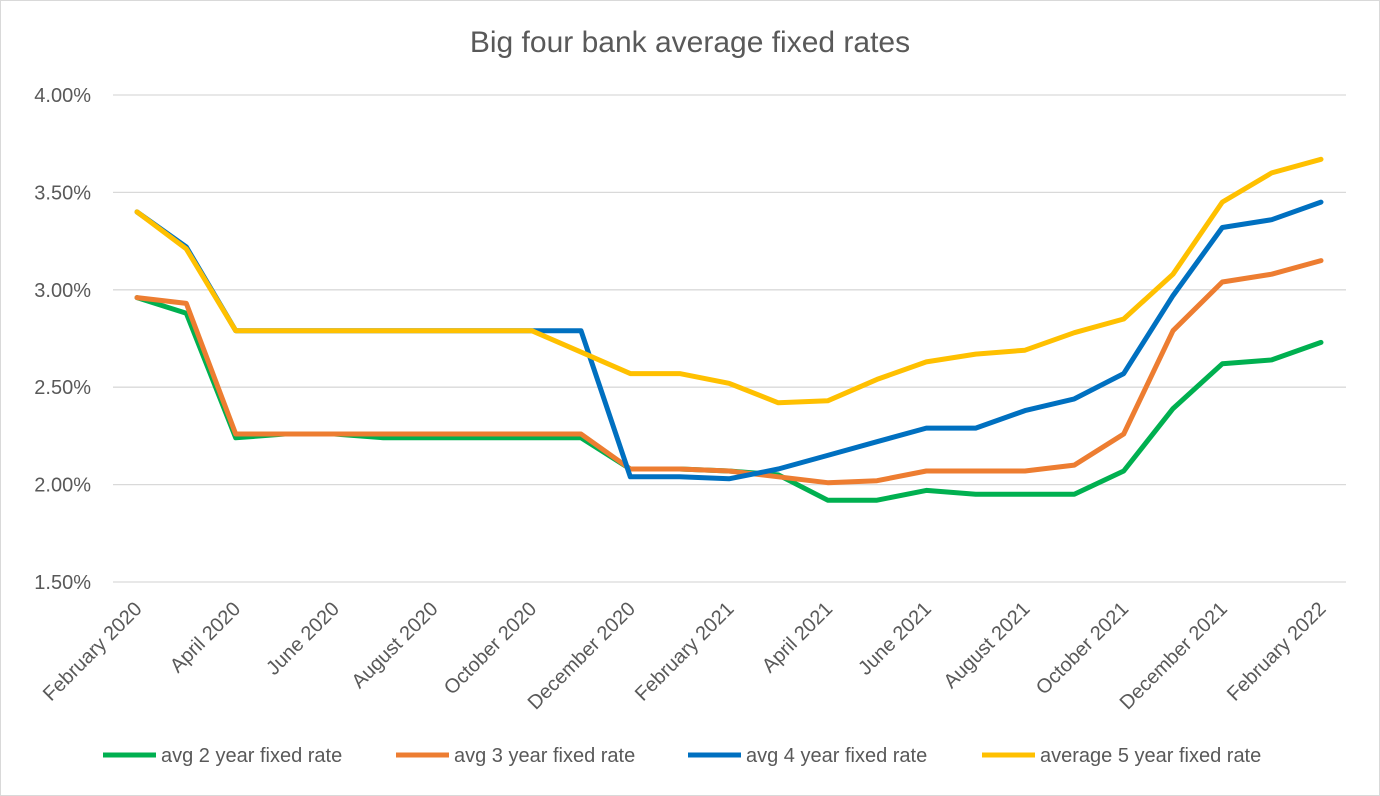 Image resolution: width=1380 pixels, height=796 pixels. What do you see at coordinates (1082, 648) in the screenshot?
I see `x-tick-label: October 2021` at bounding box center [1082, 648].